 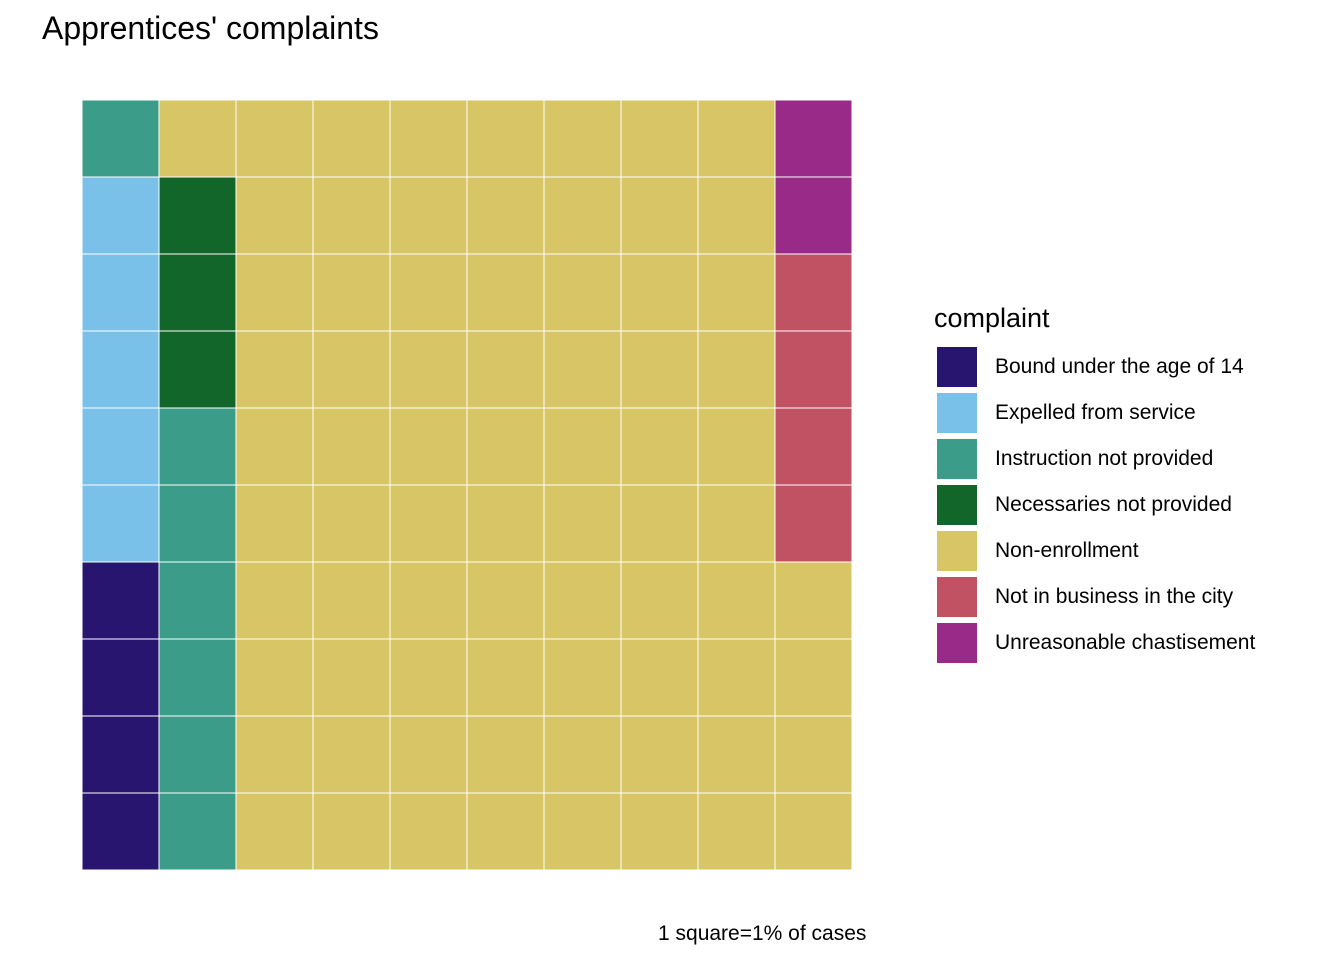 What do you see at coordinates (1119, 366) in the screenshot?
I see `legend-label: Bound under the age of 14` at bounding box center [1119, 366].